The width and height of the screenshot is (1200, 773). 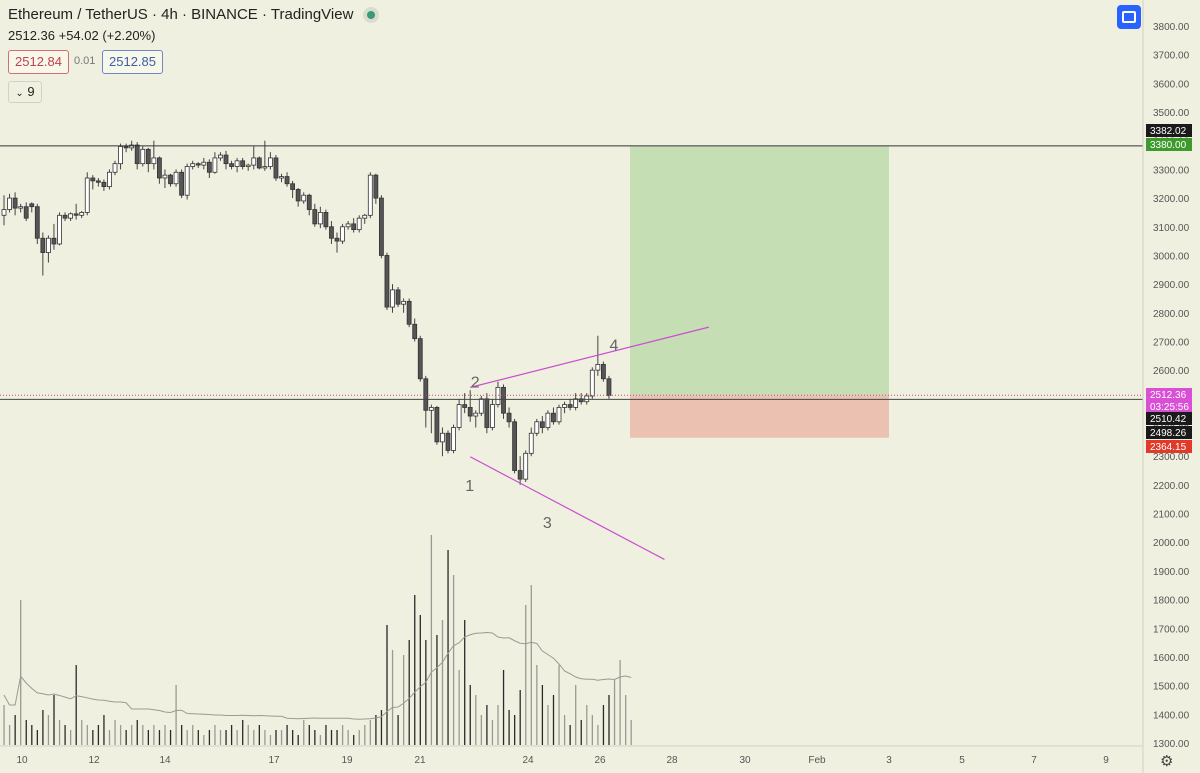 What do you see at coordinates (38, 62) in the screenshot?
I see `sell-price-button: 2512.84` at bounding box center [38, 62].